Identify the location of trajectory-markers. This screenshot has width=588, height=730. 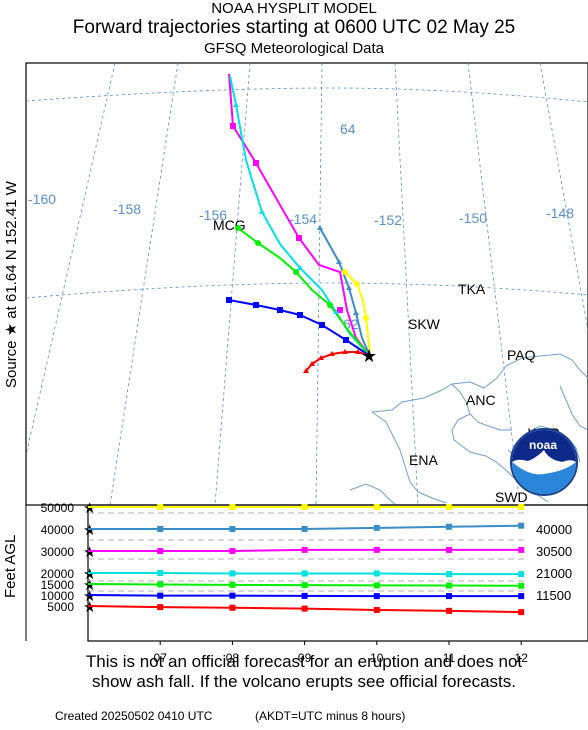
(297, 237).